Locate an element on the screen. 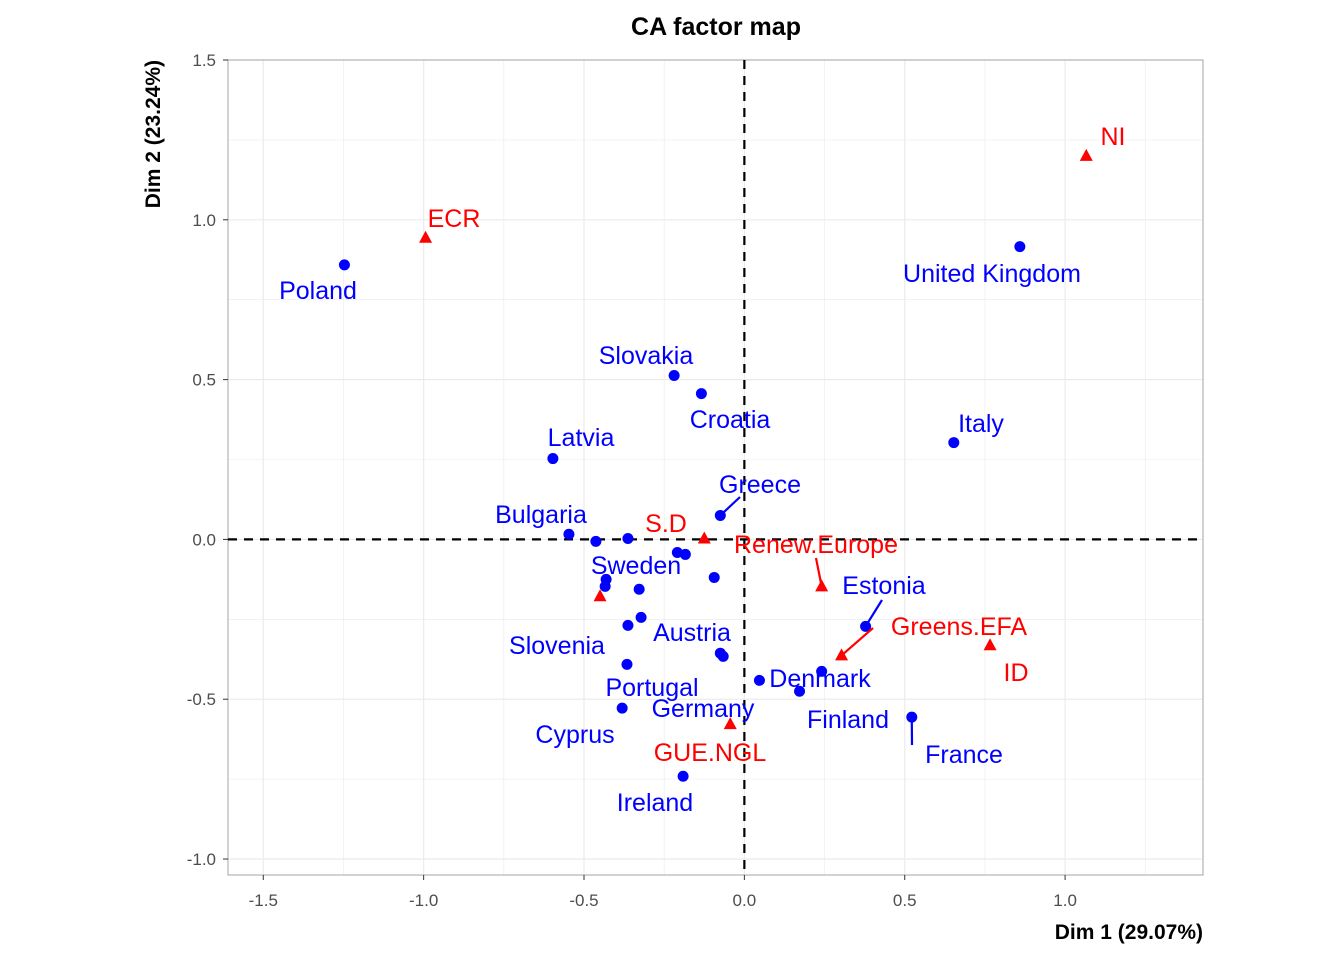 The width and height of the screenshot is (1344, 960). point-label: United Kingdom is located at coordinates (992, 274).